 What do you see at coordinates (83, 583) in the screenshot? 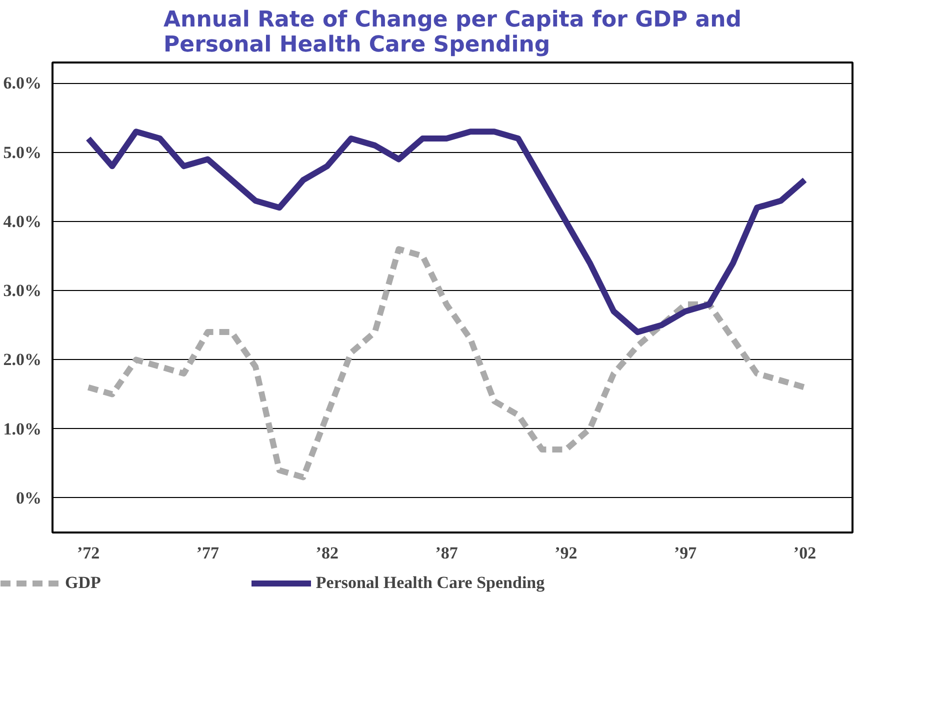
I see `legend-label: GDP` at bounding box center [83, 583].